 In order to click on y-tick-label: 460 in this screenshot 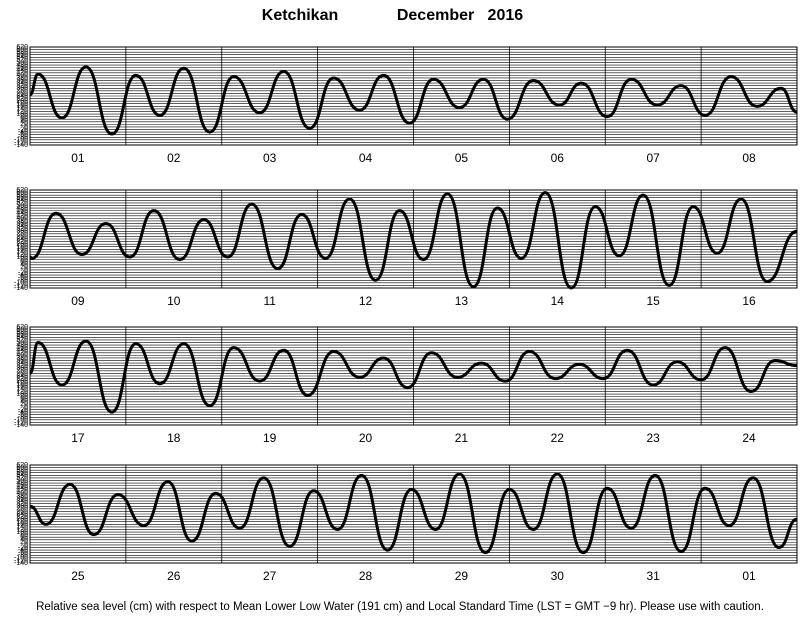, I will do `click(22, 485)`.